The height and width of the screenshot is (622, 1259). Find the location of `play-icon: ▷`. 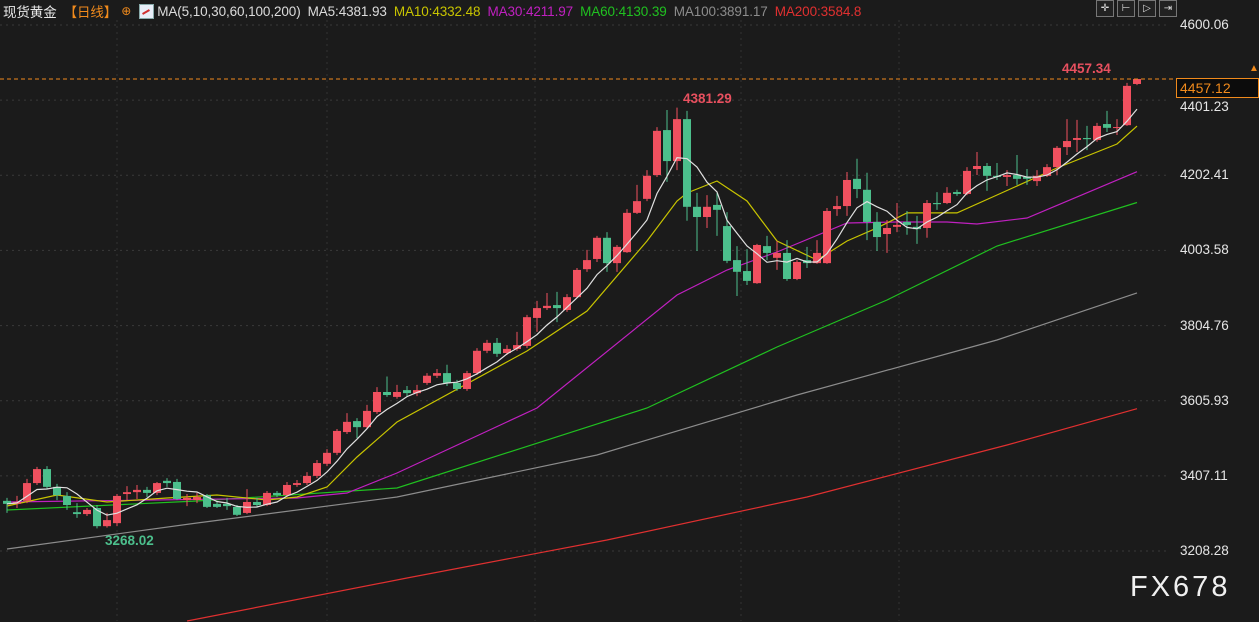

play-icon: ▷ is located at coordinates (1147, 8).